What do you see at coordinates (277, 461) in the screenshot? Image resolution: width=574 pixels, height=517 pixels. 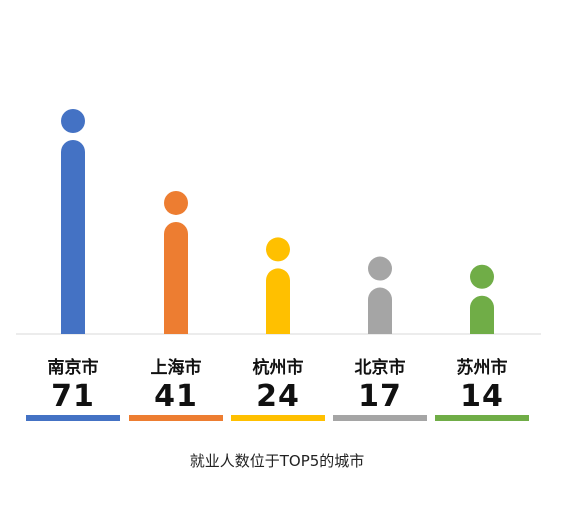 I see `chart-caption: 就业人数位于TOP5的城市` at bounding box center [277, 461].